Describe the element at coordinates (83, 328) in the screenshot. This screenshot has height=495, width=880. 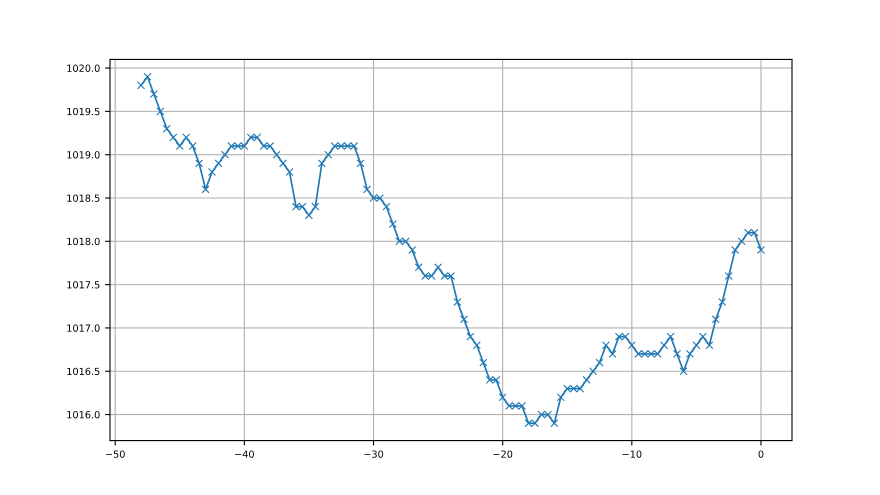
I see `y-tick-label: 1017.0` at that location.